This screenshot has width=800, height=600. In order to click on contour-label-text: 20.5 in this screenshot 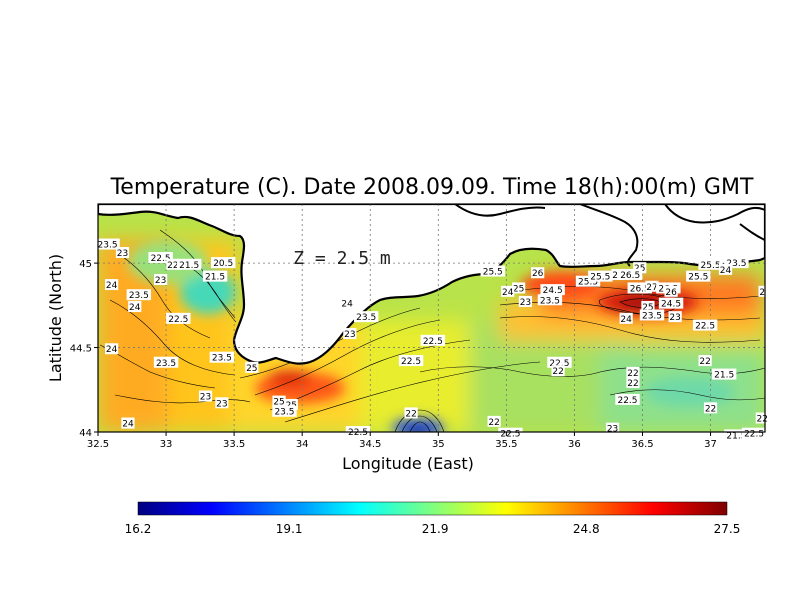, I will do `click(223, 264)`.